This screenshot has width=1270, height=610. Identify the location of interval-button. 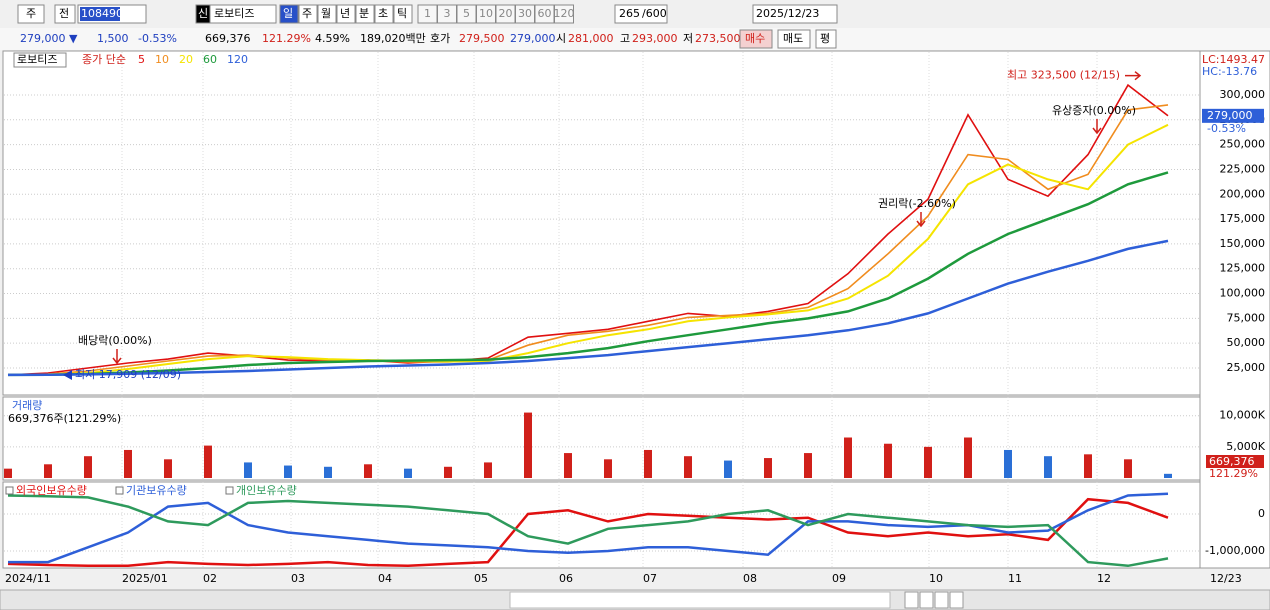
(564, 14).